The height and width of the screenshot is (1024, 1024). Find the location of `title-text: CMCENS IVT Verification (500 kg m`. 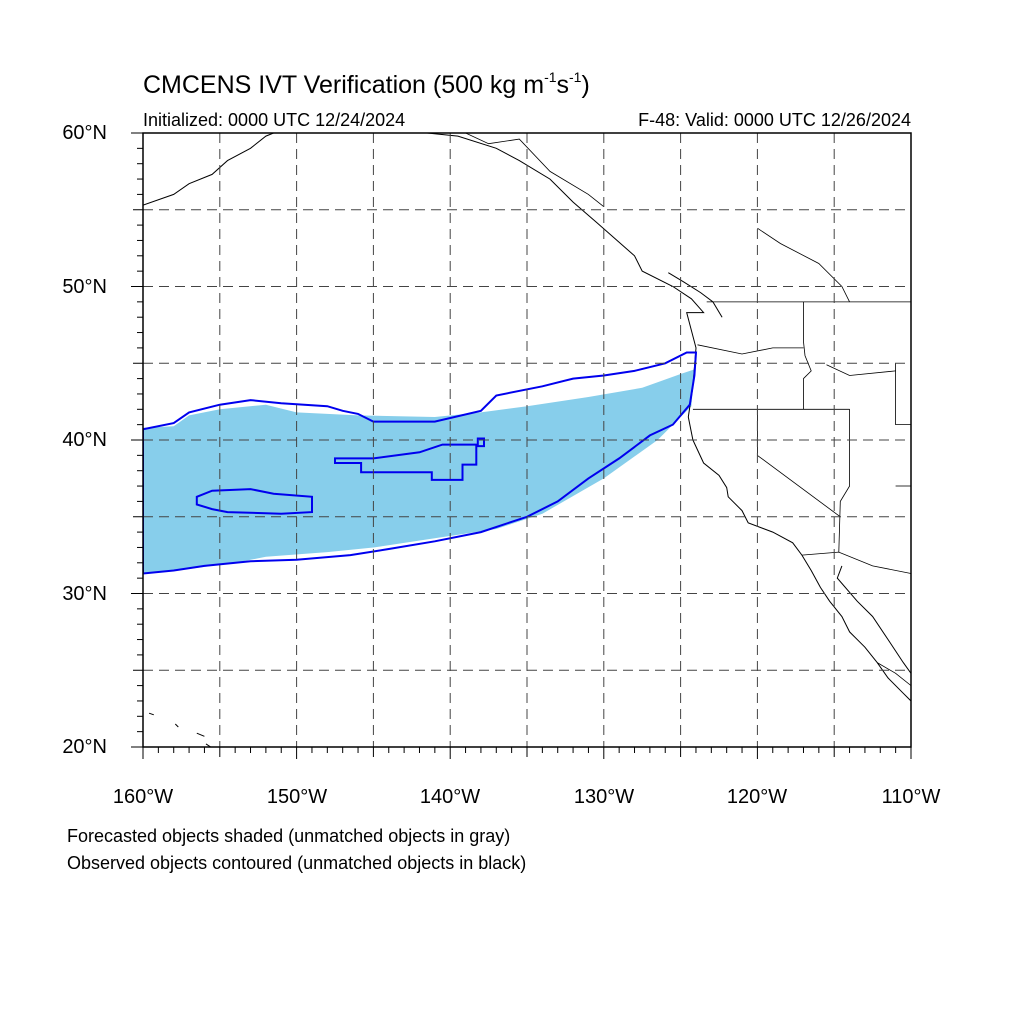

title-text: CMCENS IVT Verification (500 kg m is located at coordinates (344, 85).